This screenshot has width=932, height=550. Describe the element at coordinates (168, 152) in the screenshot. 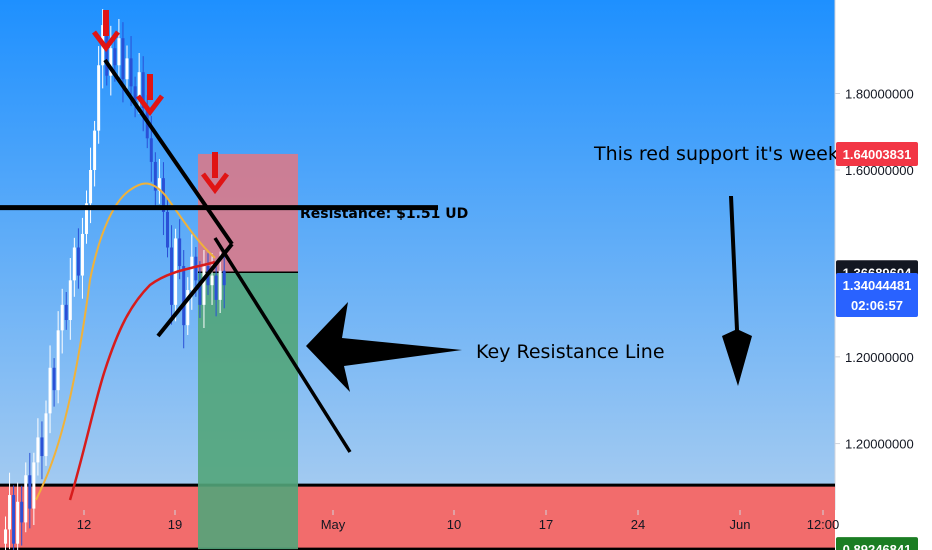

I see `descending-trendline` at that location.